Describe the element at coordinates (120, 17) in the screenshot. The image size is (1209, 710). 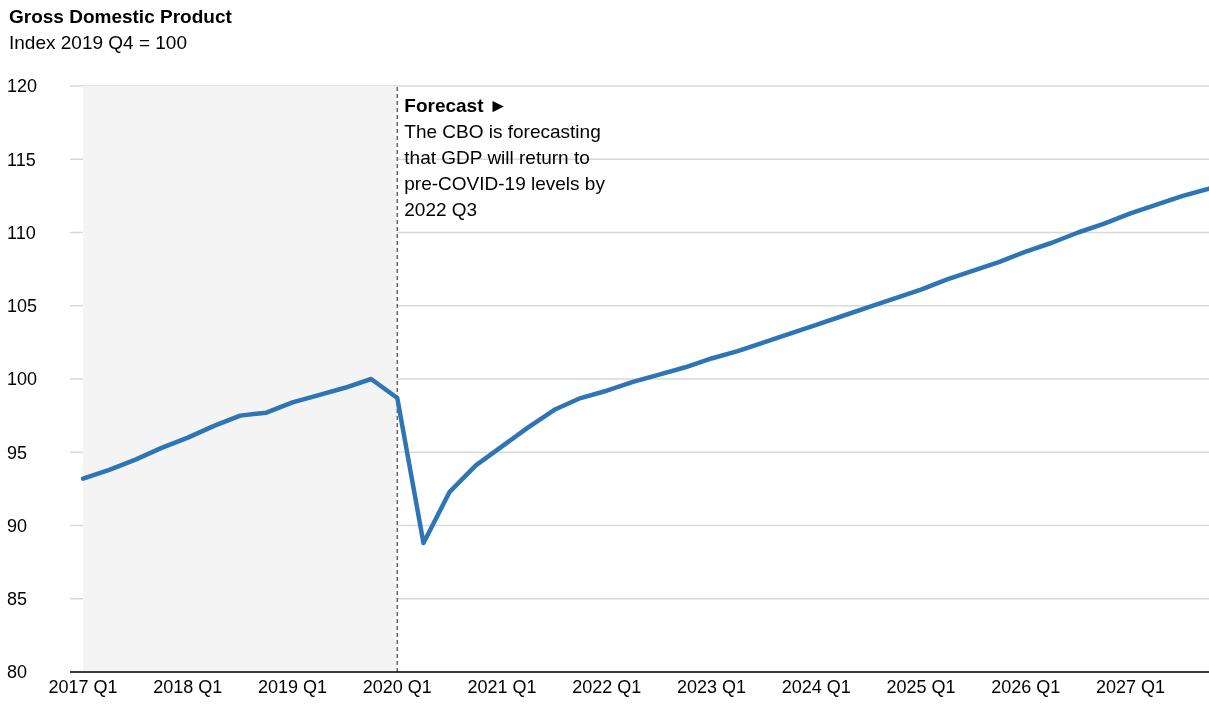
I see `chart-title: Gross Domestic Product` at that location.